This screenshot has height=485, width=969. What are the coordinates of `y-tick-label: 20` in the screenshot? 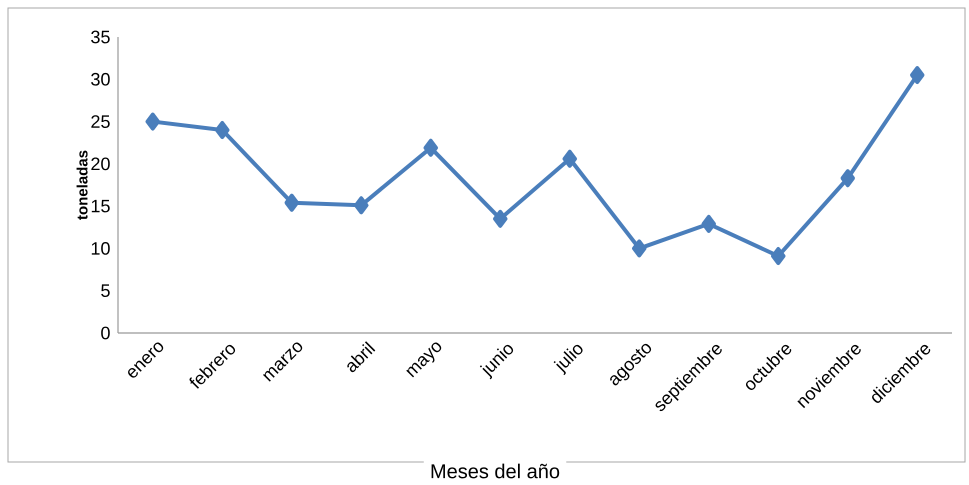 It's located at (100, 163).